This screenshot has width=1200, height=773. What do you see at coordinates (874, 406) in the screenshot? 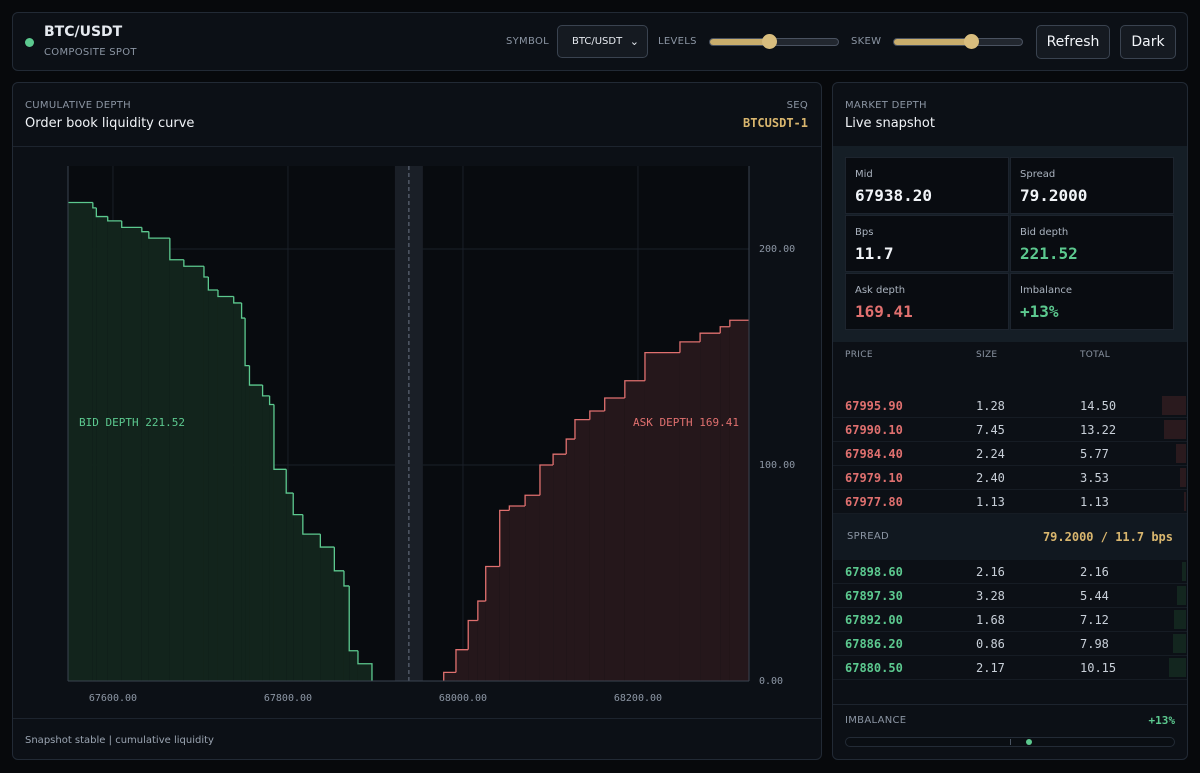
I see `price: 67995.90` at bounding box center [874, 406].